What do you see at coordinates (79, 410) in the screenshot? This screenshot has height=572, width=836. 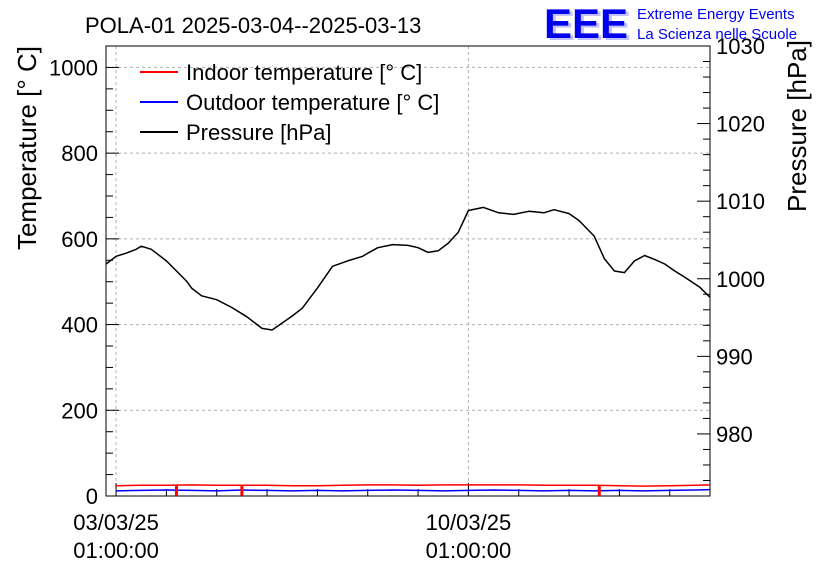 I see `left-tick-label: 200` at bounding box center [79, 410].